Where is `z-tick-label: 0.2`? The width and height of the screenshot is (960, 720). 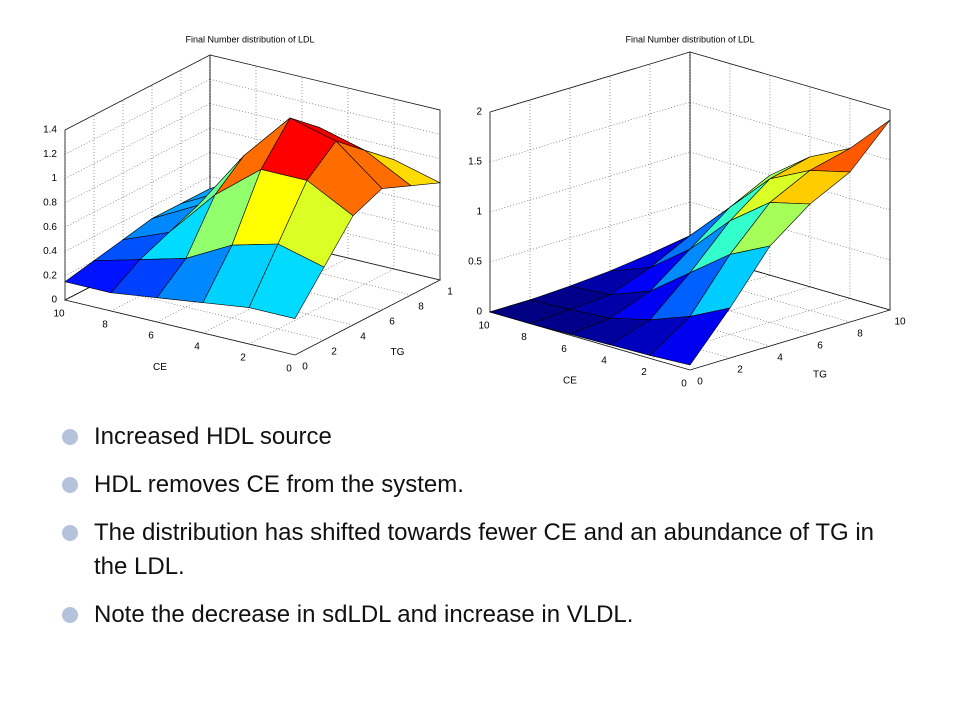
z-tick-label: 0.2 is located at coordinates (50, 275).